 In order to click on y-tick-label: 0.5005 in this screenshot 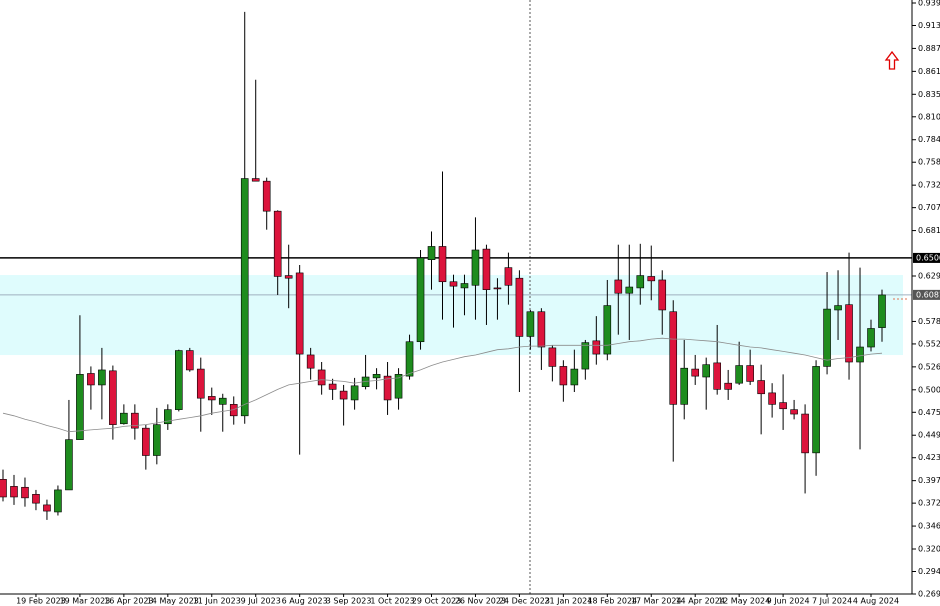, I will do `click(929, 389)`.